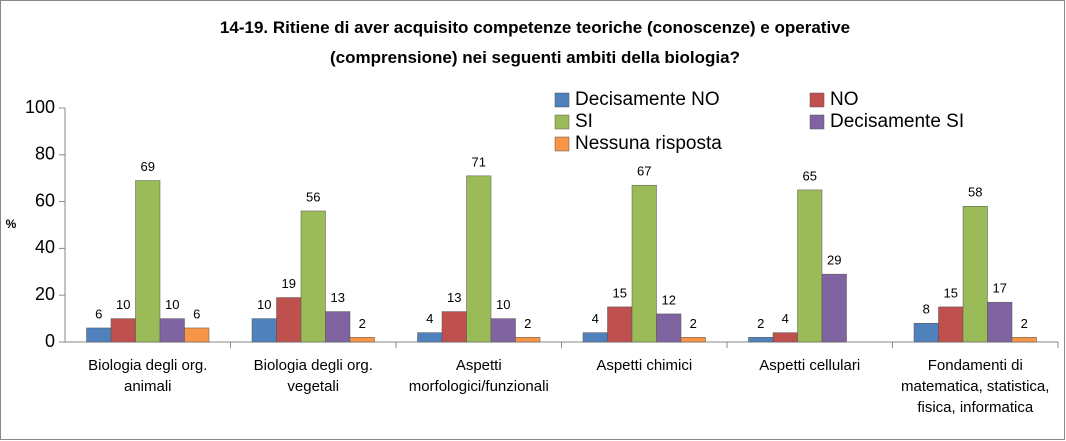  Describe the element at coordinates (844, 99) in the screenshot. I see `legend-label: NO` at that location.